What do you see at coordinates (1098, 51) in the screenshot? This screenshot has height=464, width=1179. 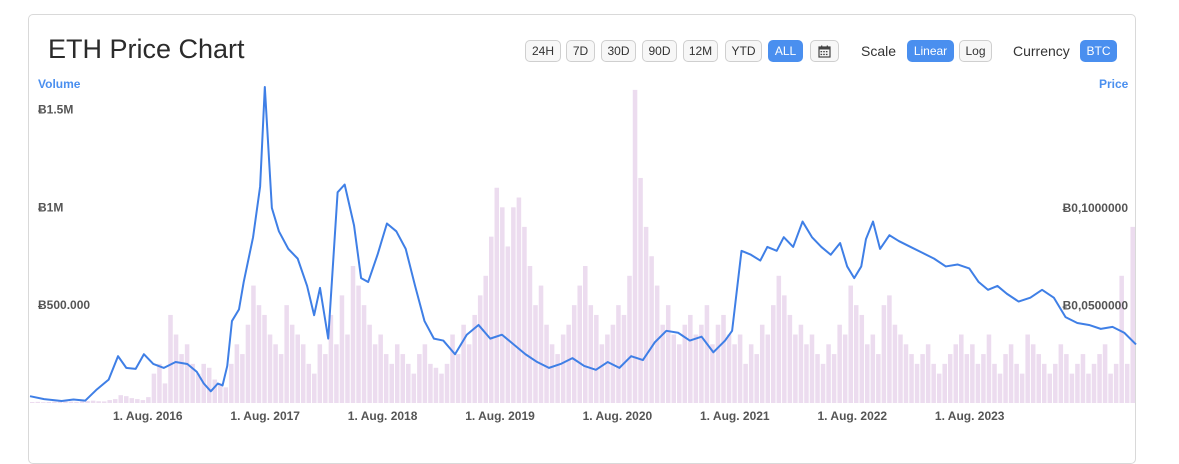 I see `currency-button: BTC` at bounding box center [1098, 51].